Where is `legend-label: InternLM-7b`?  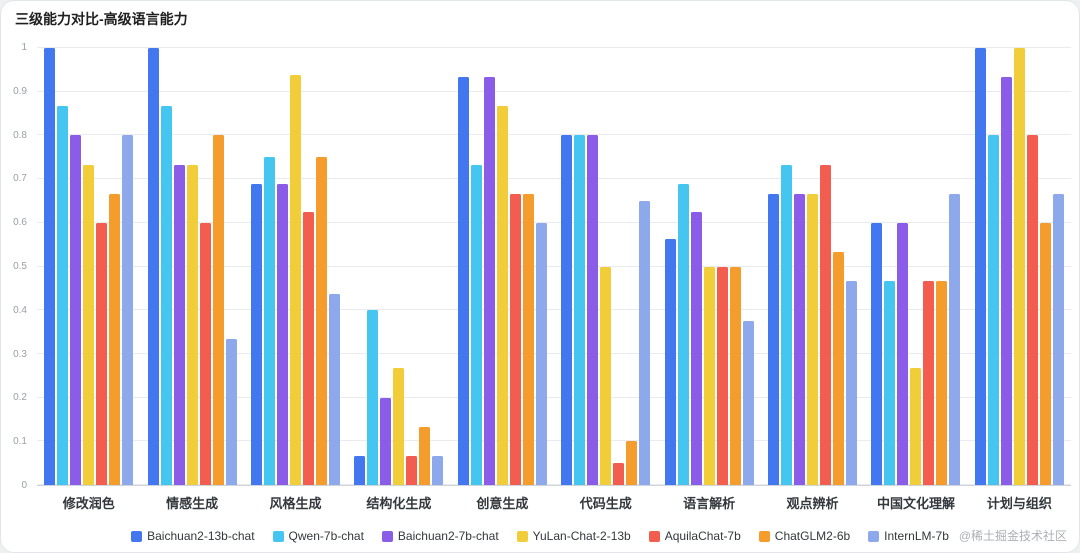 legend-label: InternLM-7b is located at coordinates (916, 536).